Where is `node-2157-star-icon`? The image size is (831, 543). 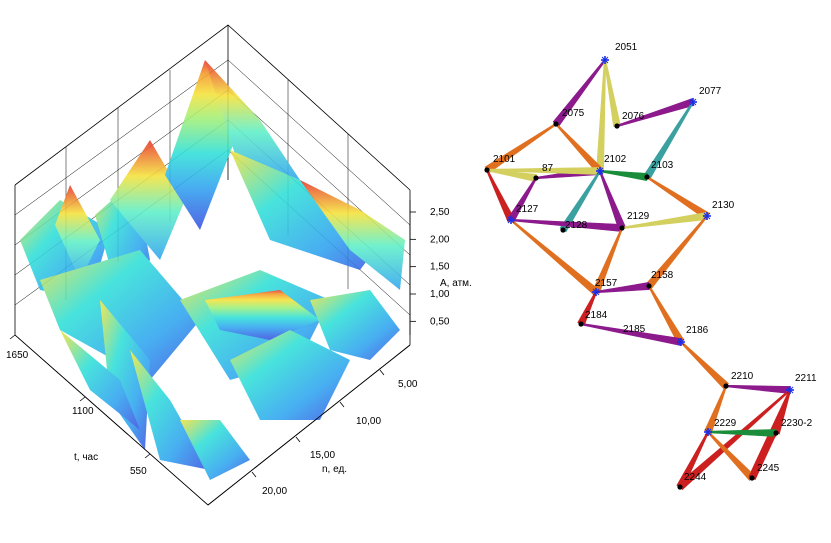 node-2157-star-icon is located at coordinates (596, 292).